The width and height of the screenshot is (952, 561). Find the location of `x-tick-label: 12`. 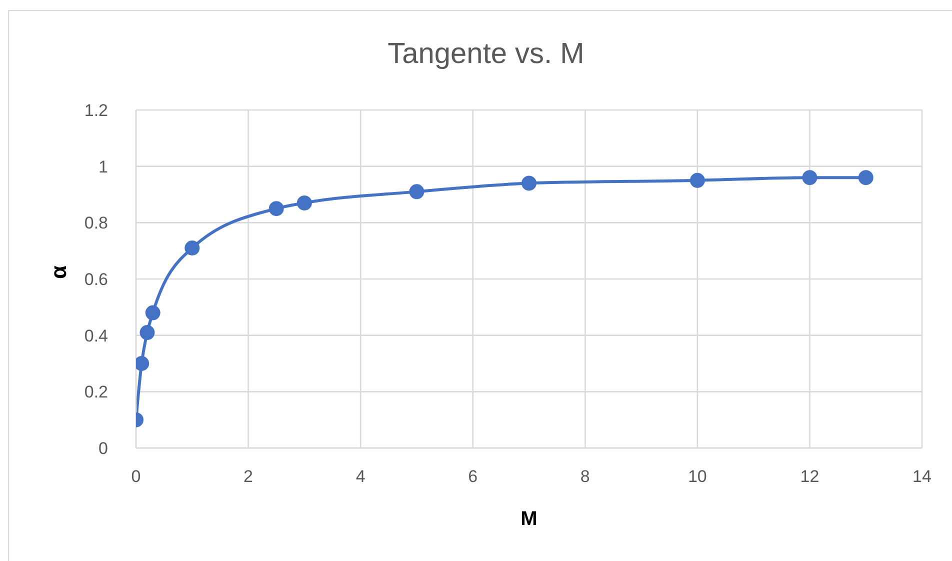

x-tick-label: 12 is located at coordinates (810, 476).